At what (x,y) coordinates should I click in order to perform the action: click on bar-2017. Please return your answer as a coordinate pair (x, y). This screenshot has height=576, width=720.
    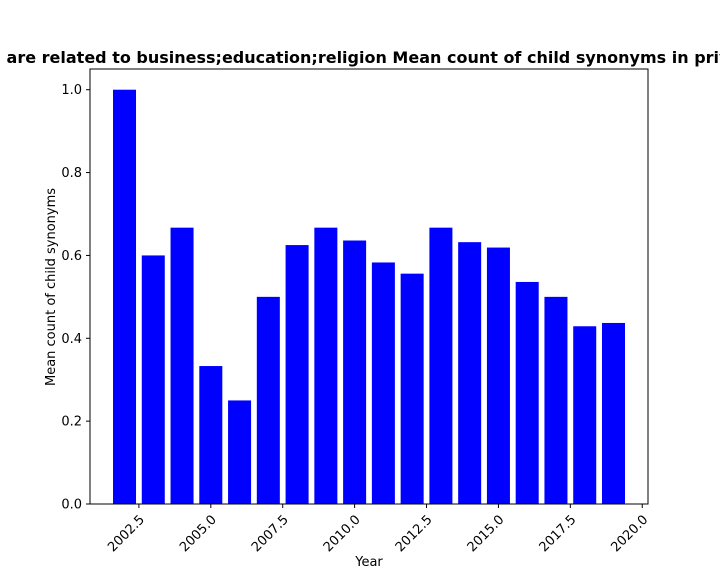
    Looking at the image, I should click on (556, 400).